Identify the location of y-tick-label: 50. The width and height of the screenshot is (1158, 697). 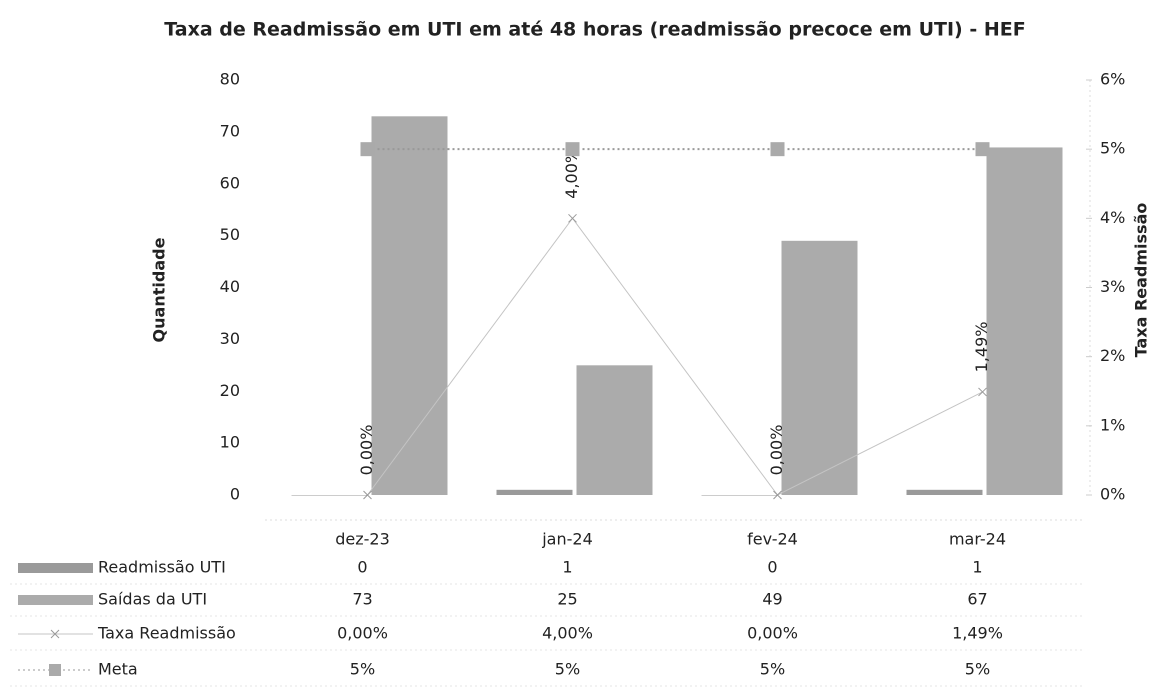
(230, 234).